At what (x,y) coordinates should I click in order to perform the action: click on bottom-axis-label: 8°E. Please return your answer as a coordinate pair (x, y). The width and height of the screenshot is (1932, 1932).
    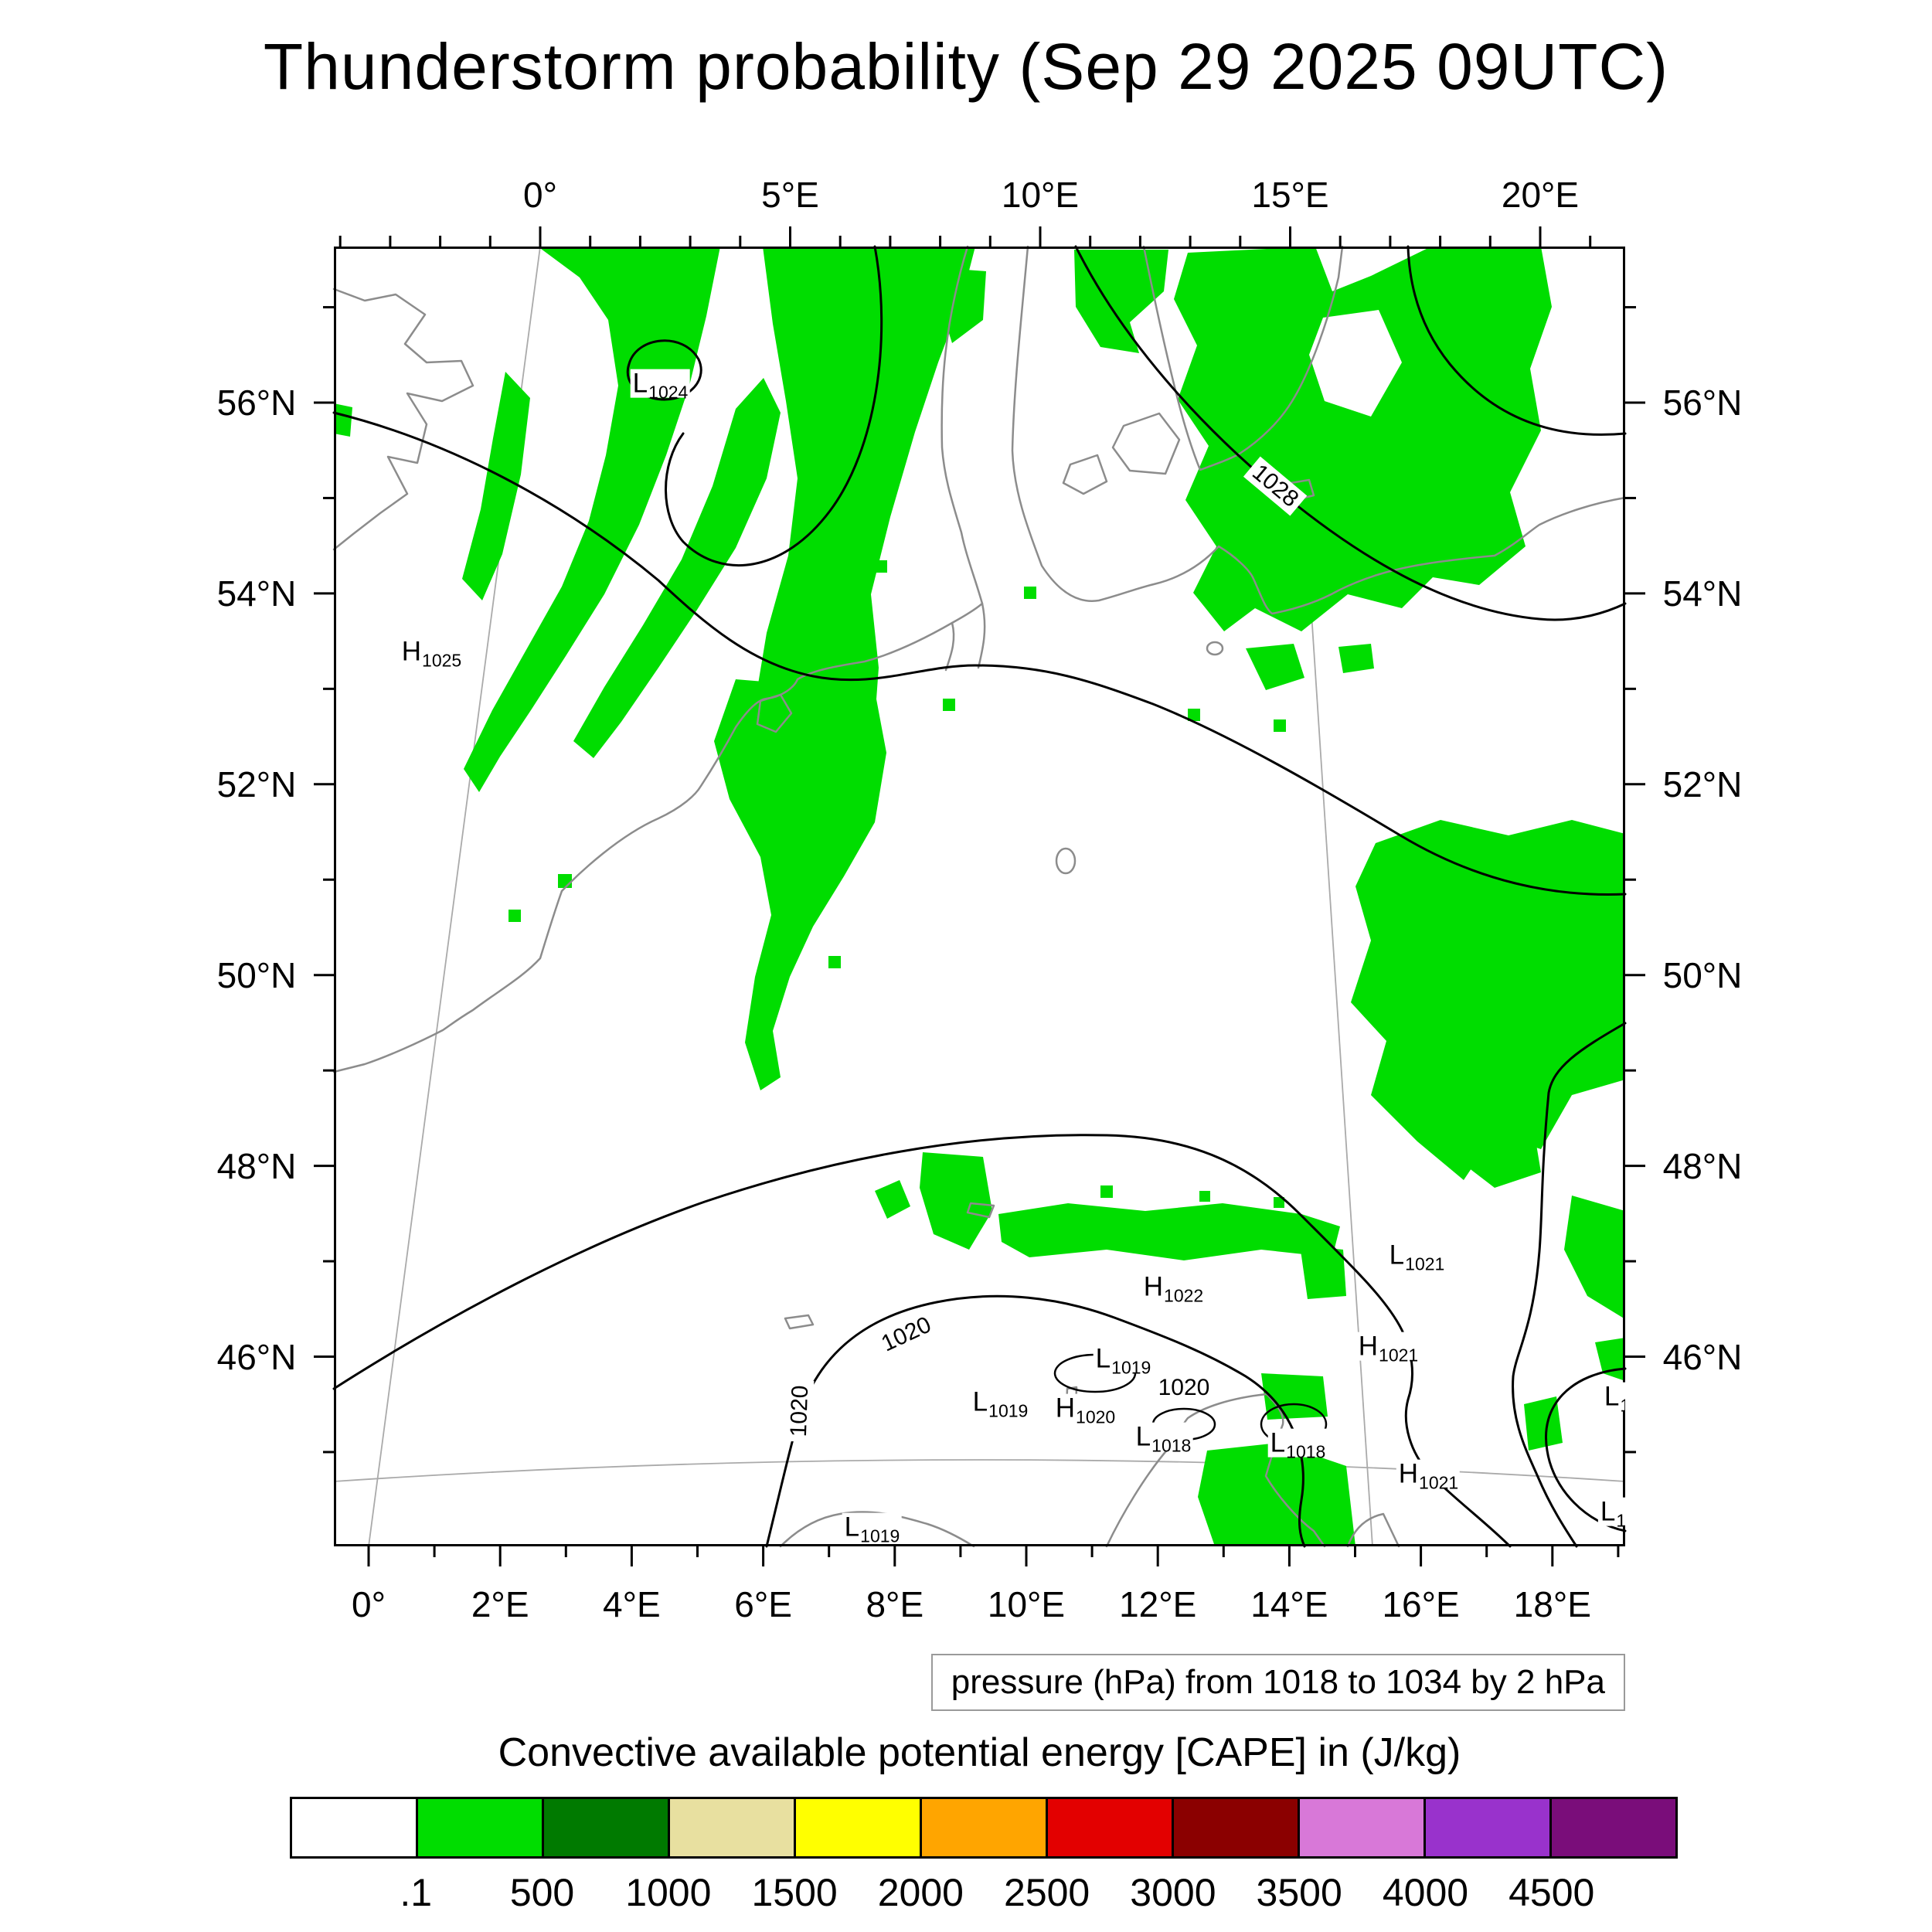
    Looking at the image, I should click on (895, 1604).